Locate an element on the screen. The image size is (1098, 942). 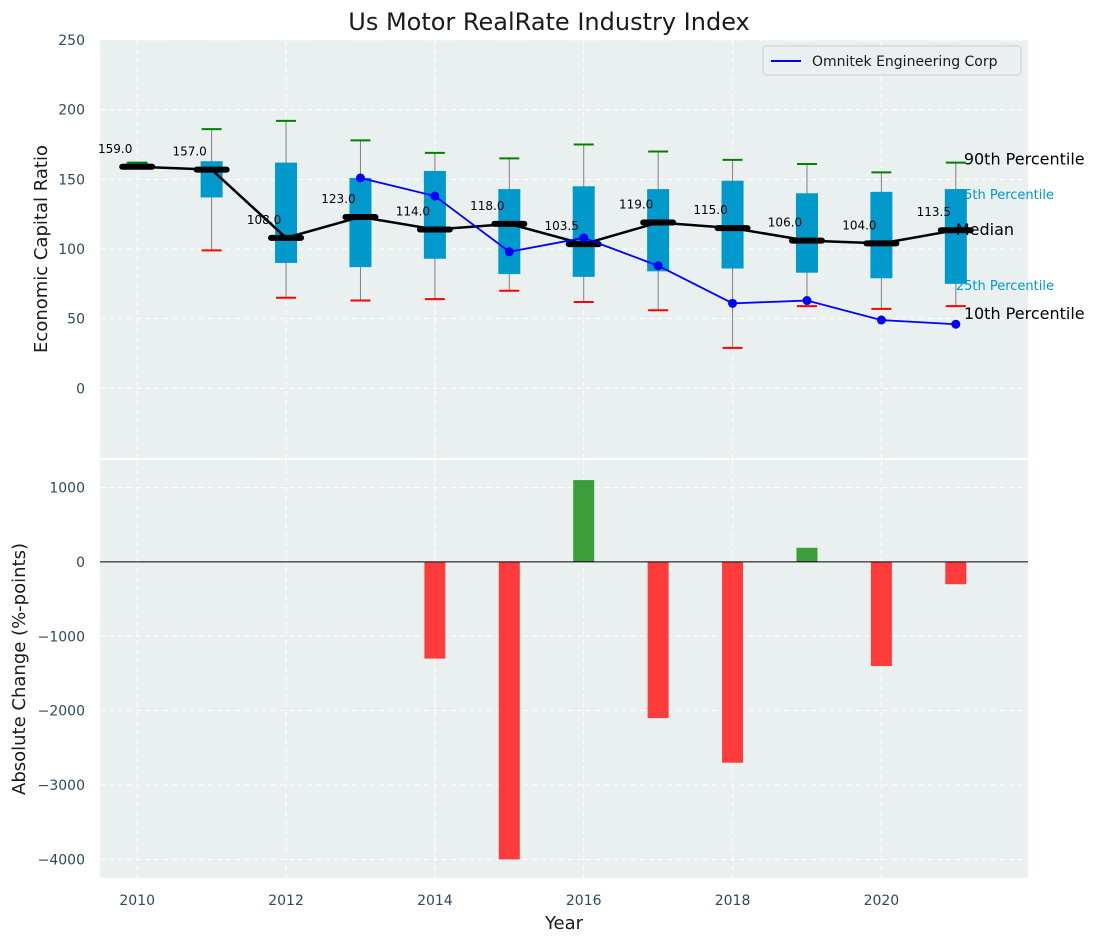
p10-label: 10th Percentile is located at coordinates (1024, 313).